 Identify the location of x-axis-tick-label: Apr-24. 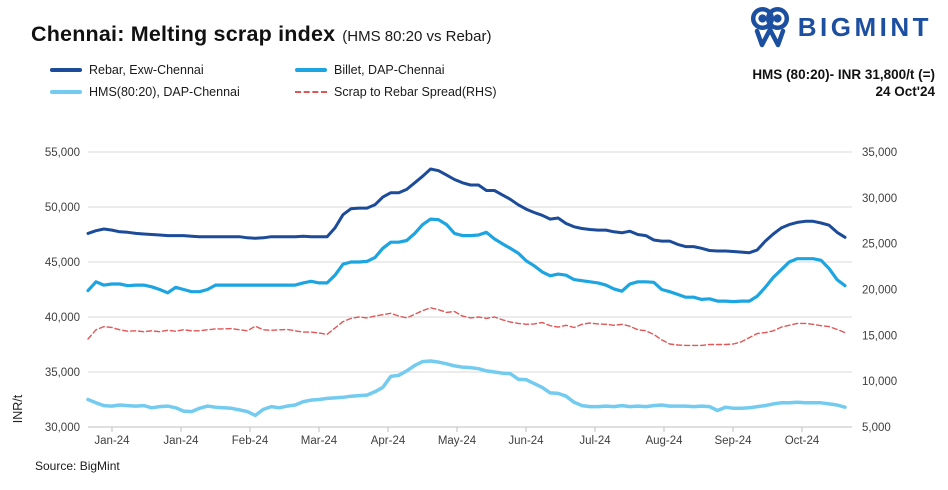
(388, 441).